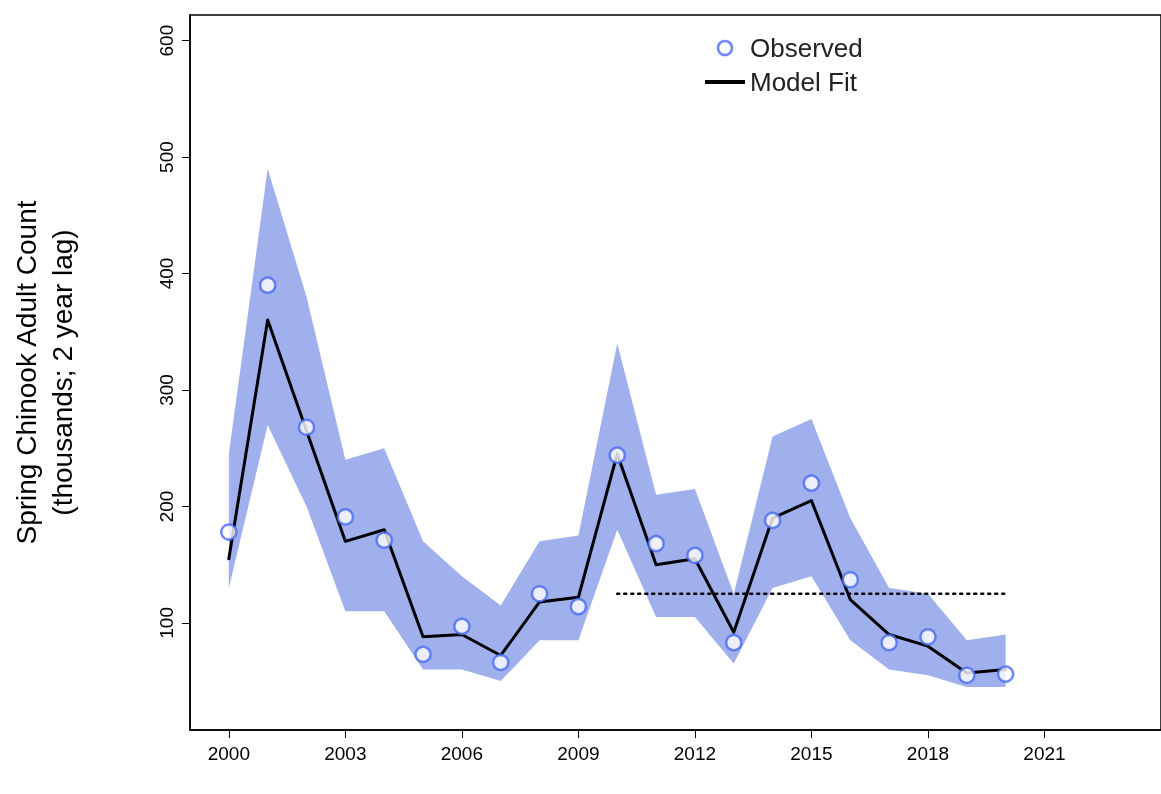 Image resolution: width=1161 pixels, height=794 pixels. What do you see at coordinates (166, 506) in the screenshot?
I see `y-tick-label: 200` at bounding box center [166, 506].